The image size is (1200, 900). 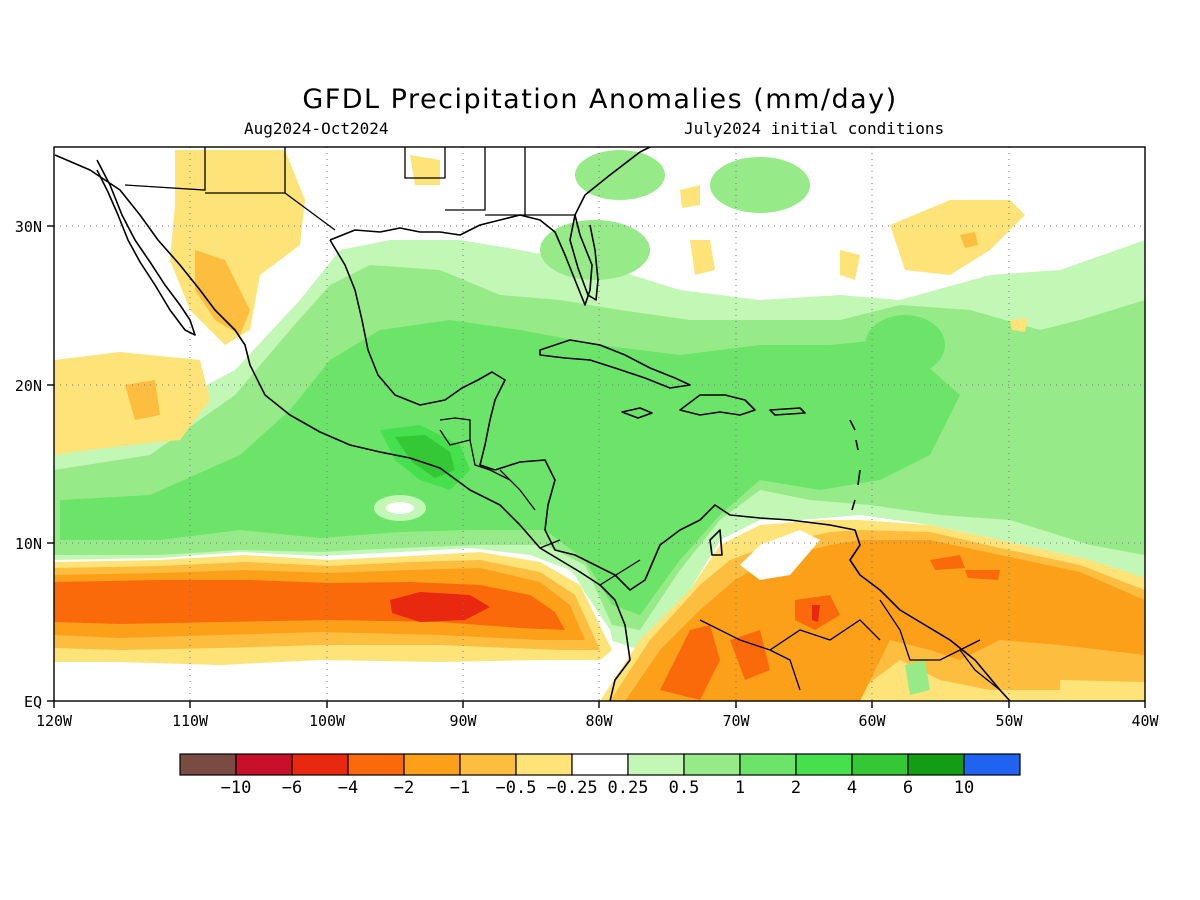 What do you see at coordinates (460, 788) in the screenshot?
I see `colorbar-label: −1` at bounding box center [460, 788].